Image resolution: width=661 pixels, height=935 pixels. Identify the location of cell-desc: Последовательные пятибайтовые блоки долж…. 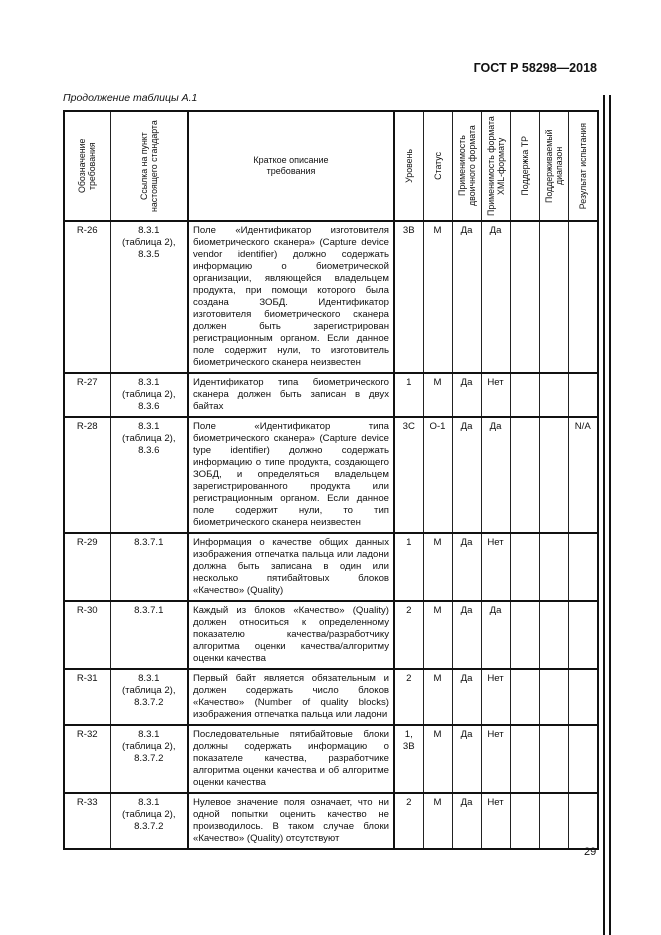
(291, 759).